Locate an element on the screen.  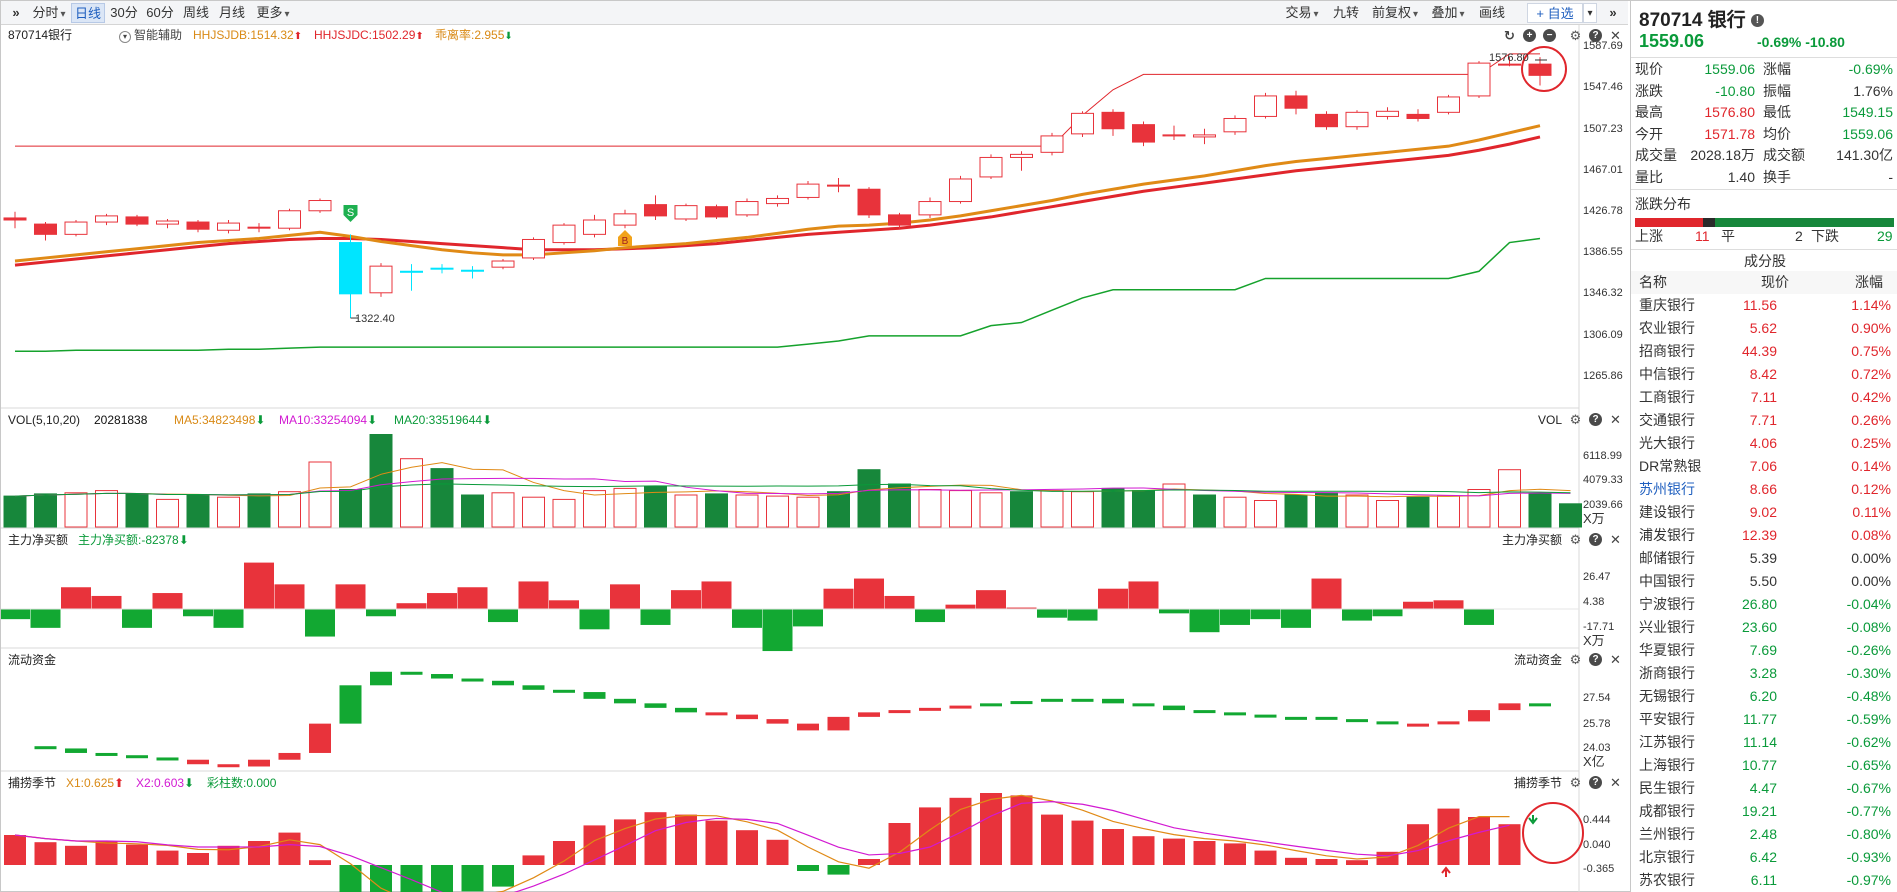
tab-5: 月线 is located at coordinates (231, 12).